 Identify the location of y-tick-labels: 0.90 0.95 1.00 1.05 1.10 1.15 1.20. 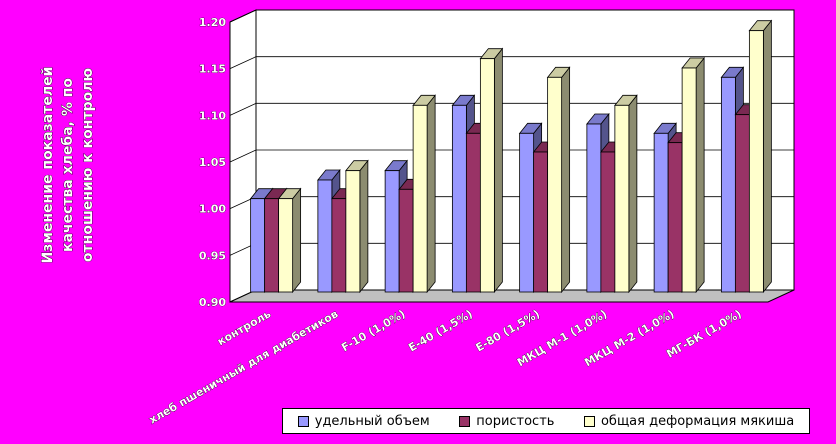
(213, 163).